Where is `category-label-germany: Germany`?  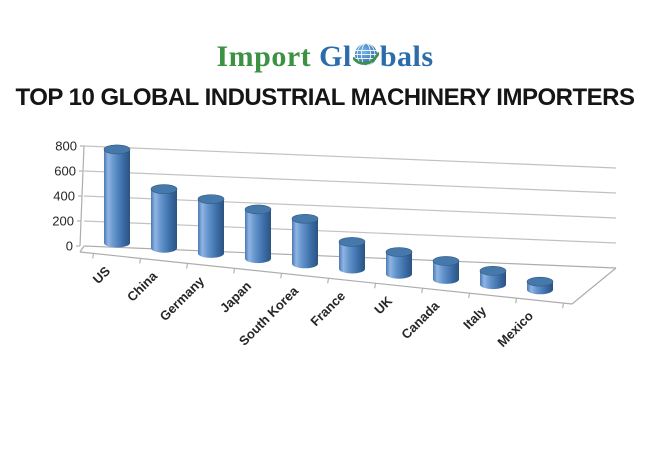
category-label-germany: Germany is located at coordinates (182, 298).